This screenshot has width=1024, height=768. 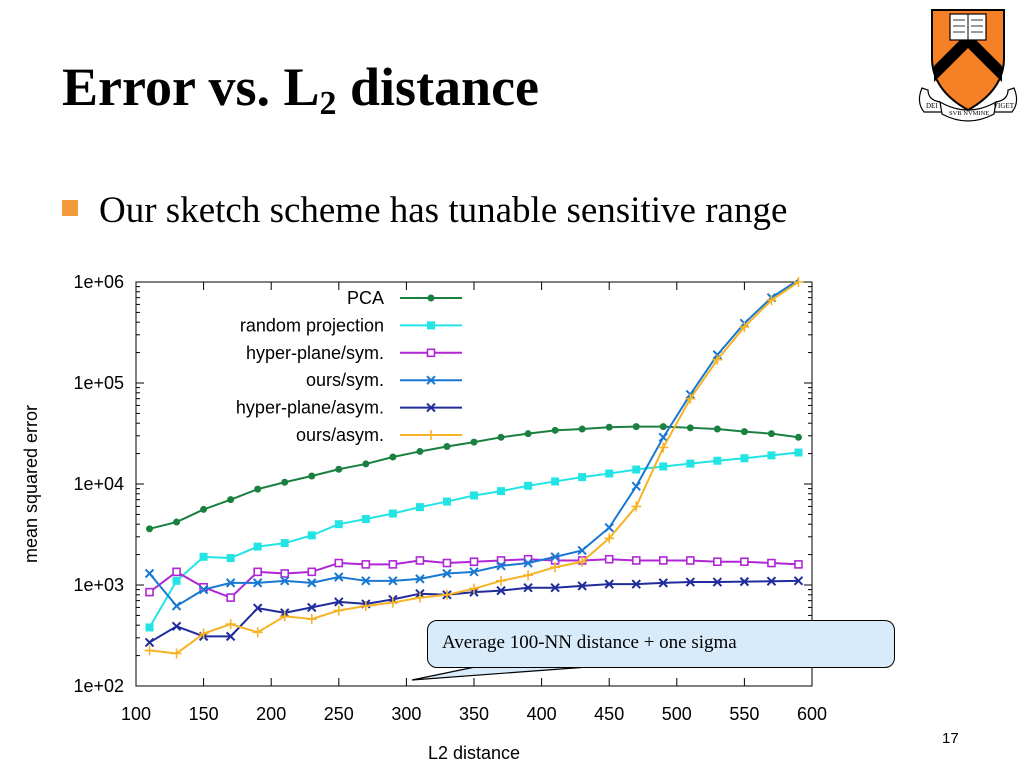 What do you see at coordinates (98, 282) in the screenshot?
I see `y-tick-label: 1e+06` at bounding box center [98, 282].